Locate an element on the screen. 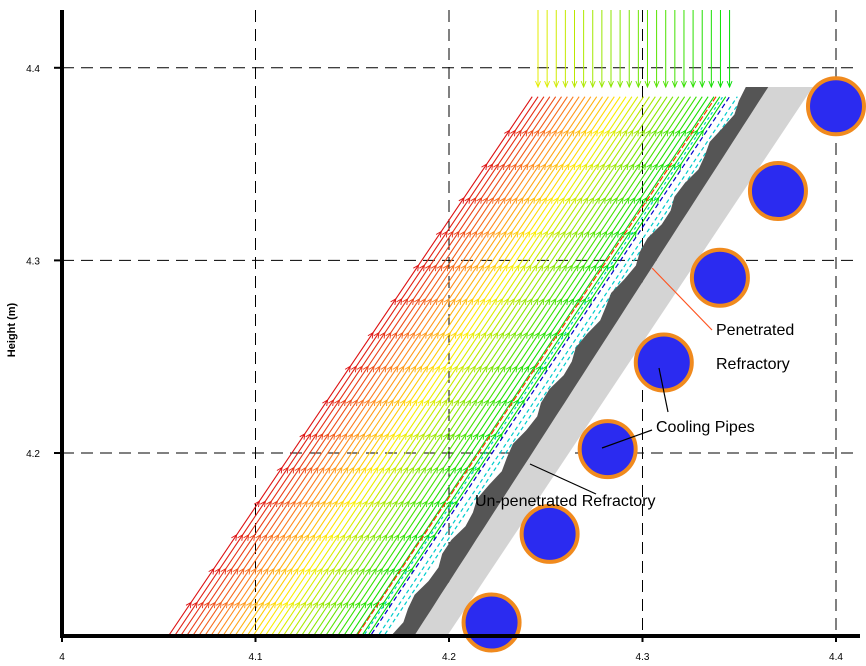 The image size is (866, 666). leader-line-cooling-a is located at coordinates (627, 439).